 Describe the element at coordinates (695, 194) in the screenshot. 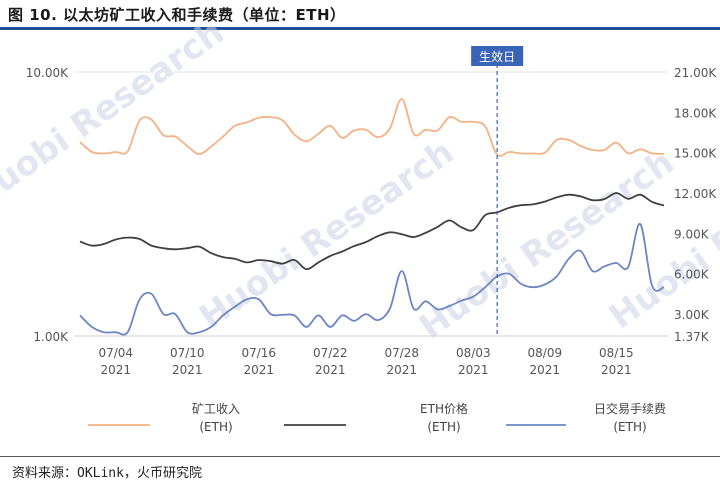

I see `right-tick-label: 12.00K` at that location.